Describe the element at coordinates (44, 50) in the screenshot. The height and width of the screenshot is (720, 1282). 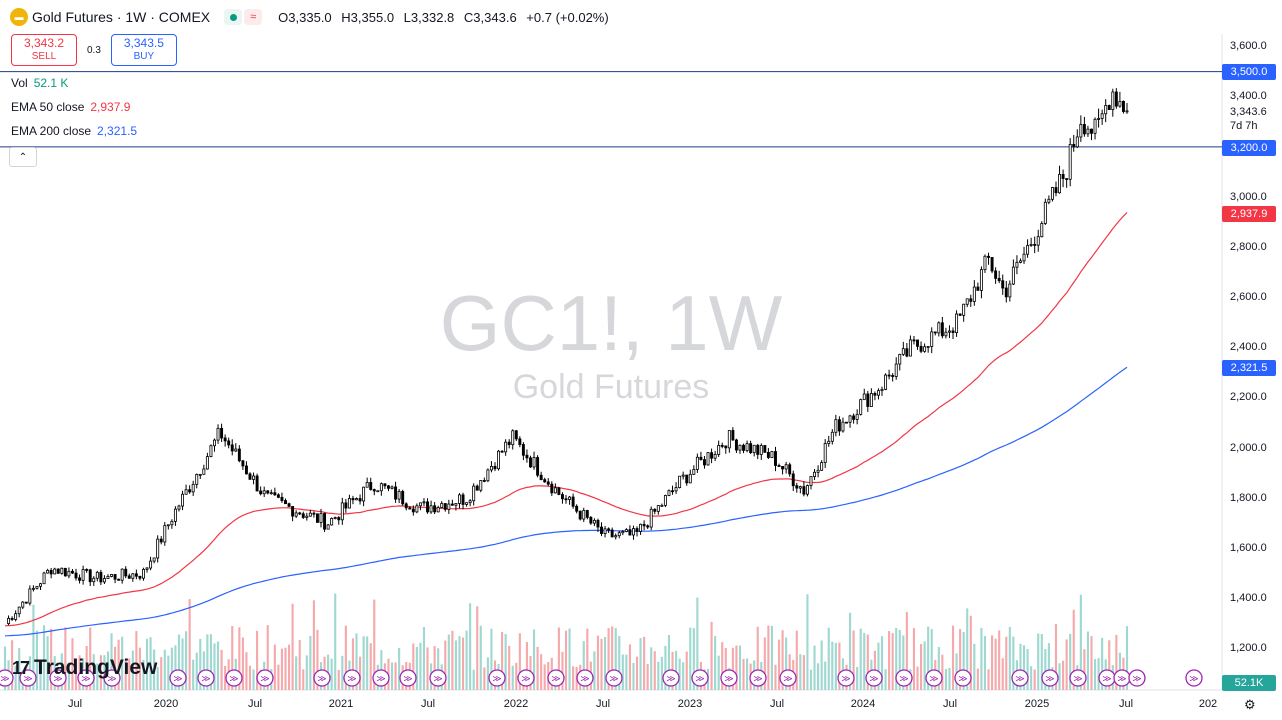
I see `sell-button: 3,343.2 SELL` at that location.